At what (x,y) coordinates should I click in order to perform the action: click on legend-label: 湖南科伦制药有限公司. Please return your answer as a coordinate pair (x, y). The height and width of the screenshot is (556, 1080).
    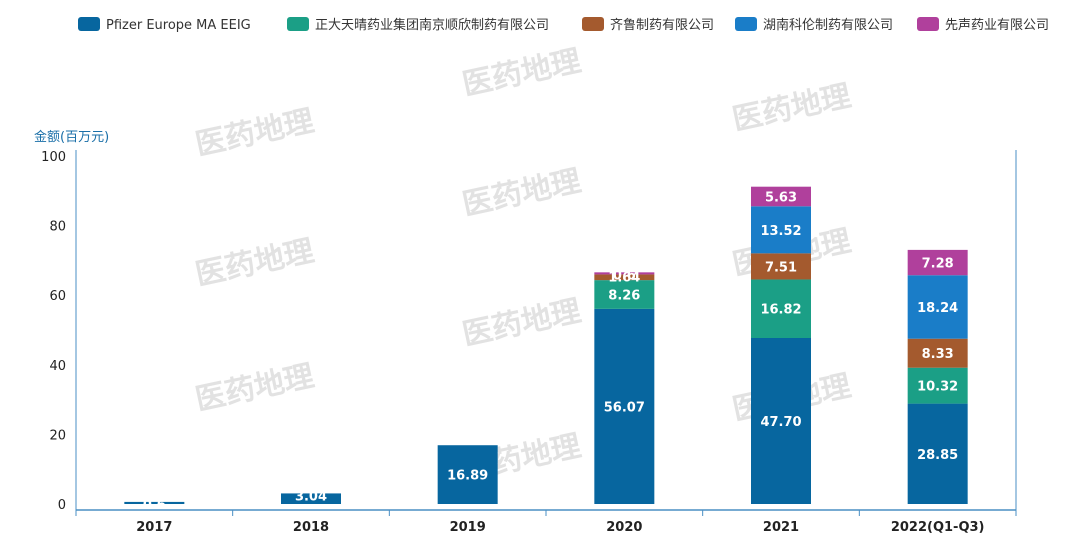
    Looking at the image, I should click on (828, 25).